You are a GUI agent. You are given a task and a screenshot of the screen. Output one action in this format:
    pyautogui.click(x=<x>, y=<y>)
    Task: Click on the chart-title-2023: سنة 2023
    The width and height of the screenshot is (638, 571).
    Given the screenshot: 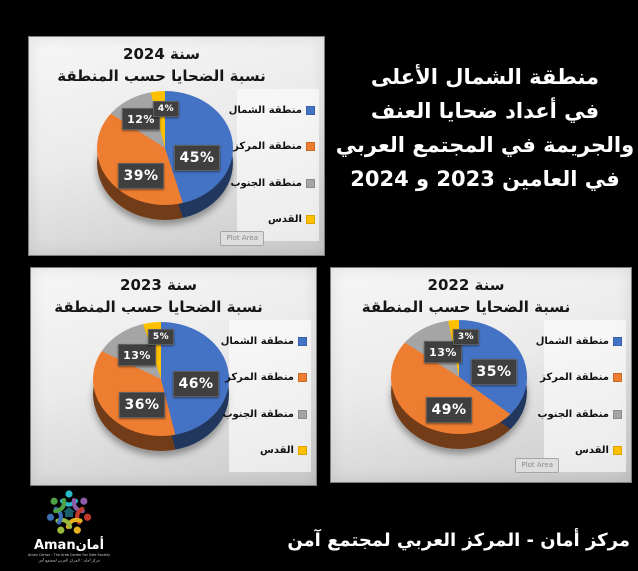 What is the action you would take?
    pyautogui.click(x=158, y=285)
    